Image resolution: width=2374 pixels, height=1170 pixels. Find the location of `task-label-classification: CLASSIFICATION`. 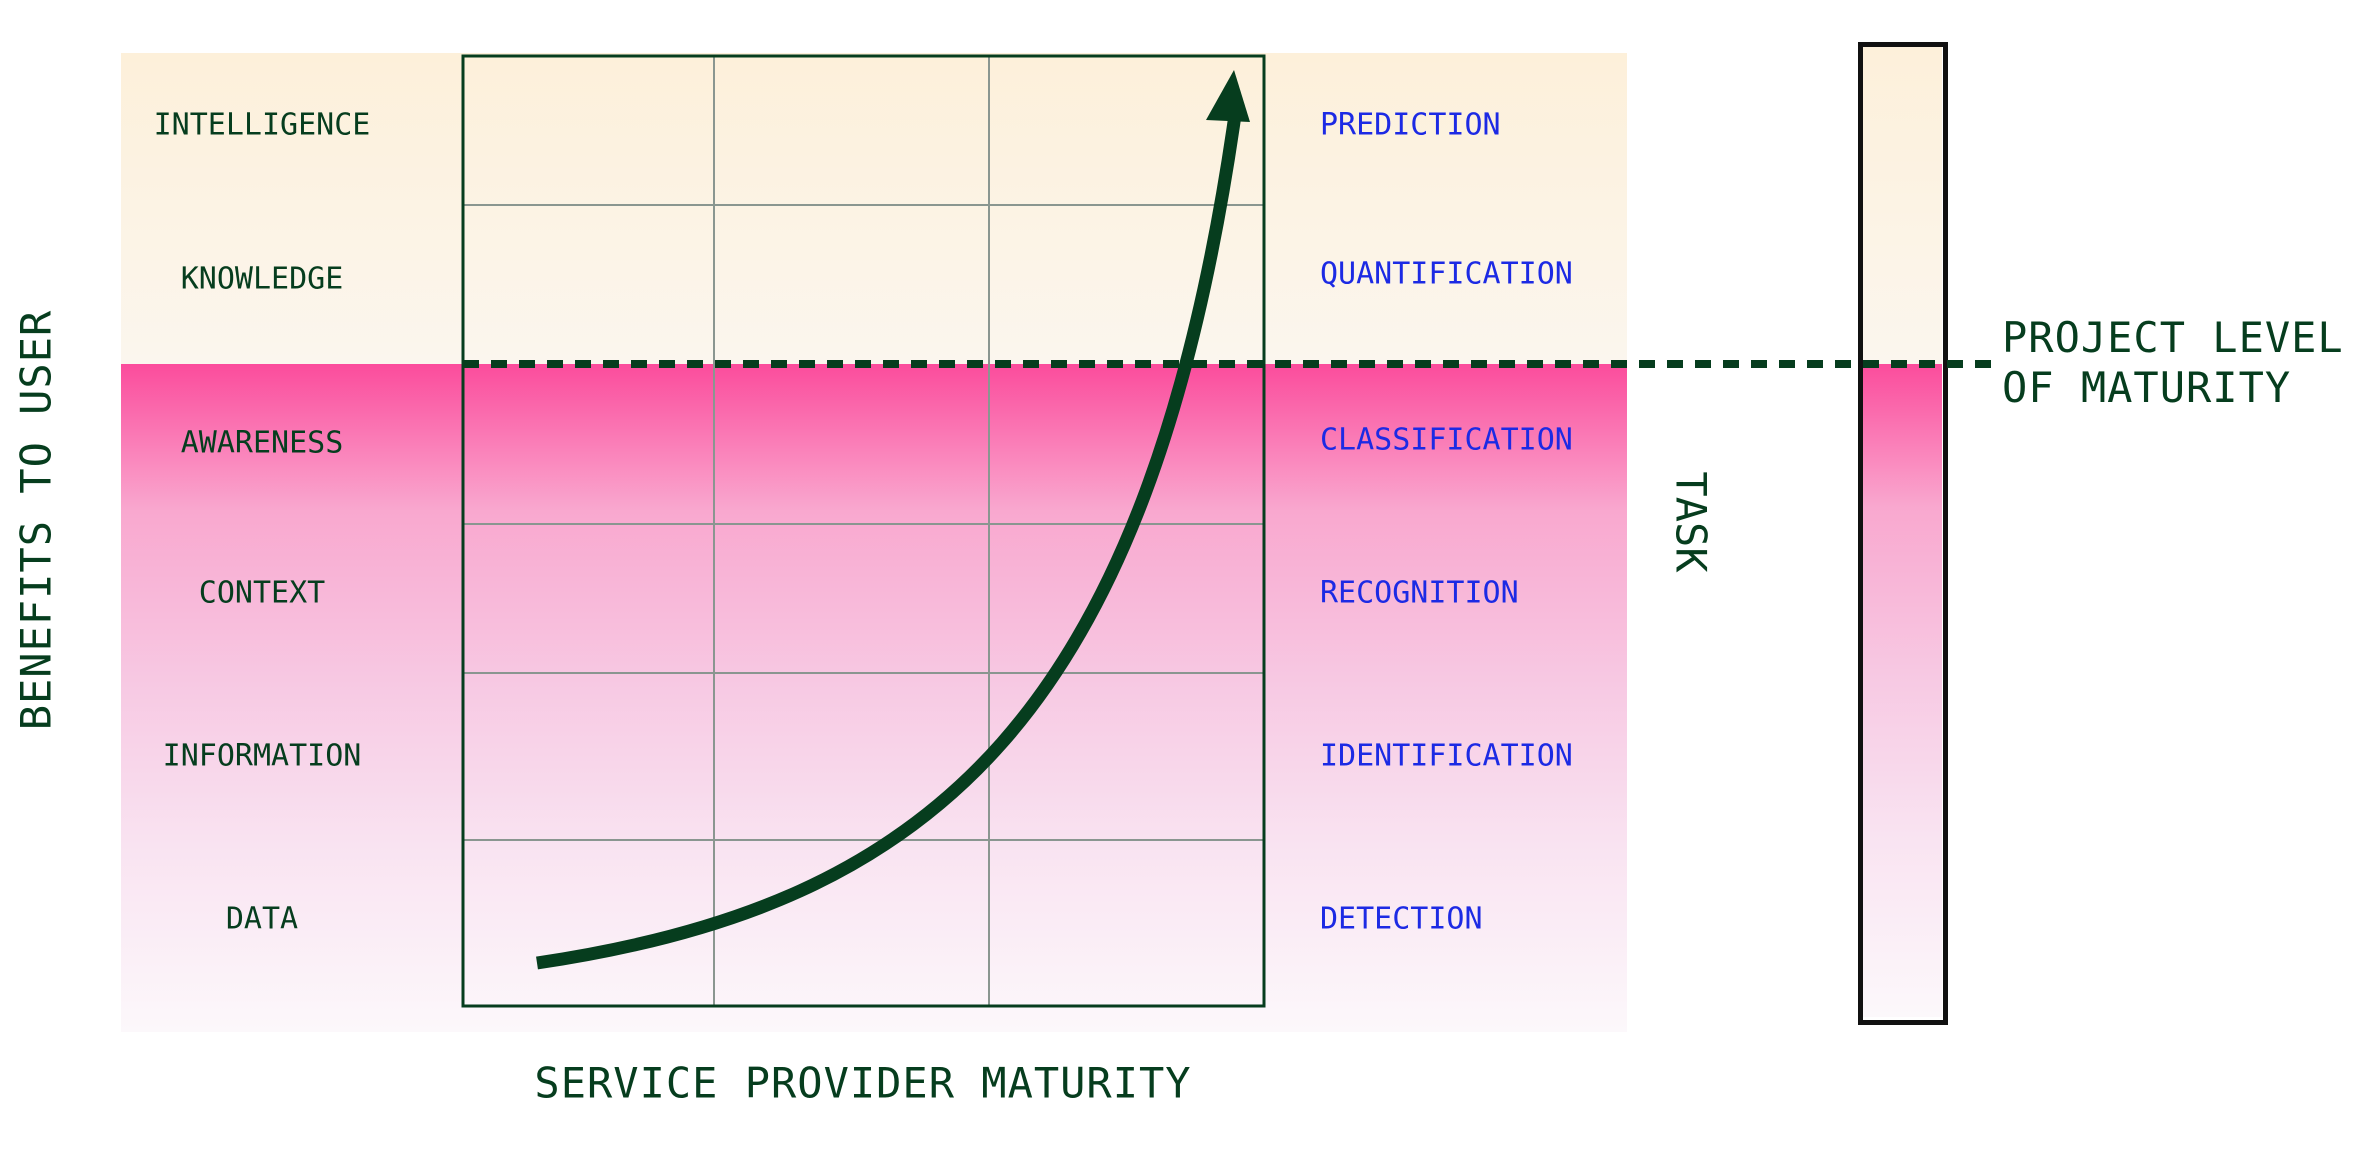

task-label-classification: CLASSIFICATION is located at coordinates (1446, 440).